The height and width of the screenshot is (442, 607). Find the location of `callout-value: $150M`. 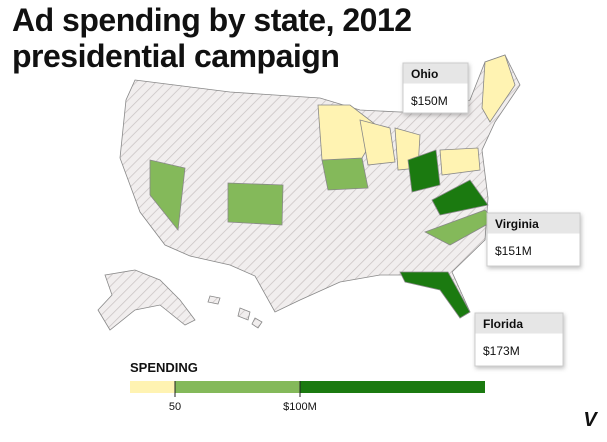

callout-value: $150M is located at coordinates (429, 101).